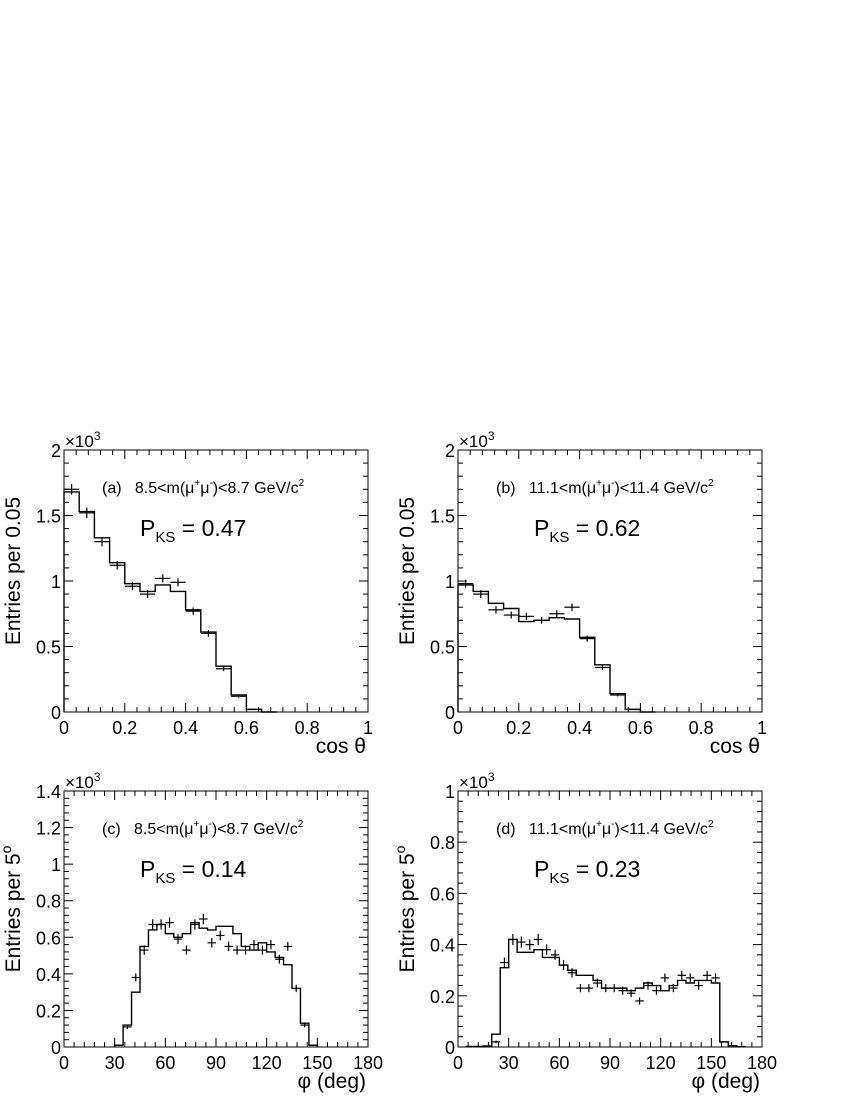  I want to click on x-axis-label: φ (deg), so click(726, 1081).